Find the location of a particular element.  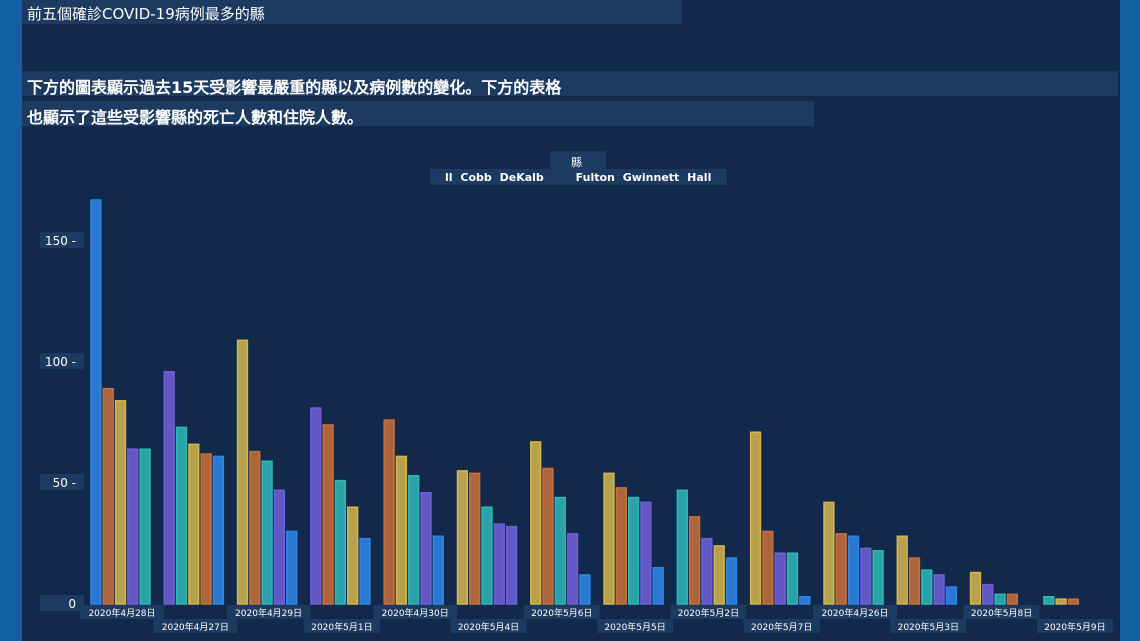

x-tick-label: 2020年5月5日 is located at coordinates (634, 627).